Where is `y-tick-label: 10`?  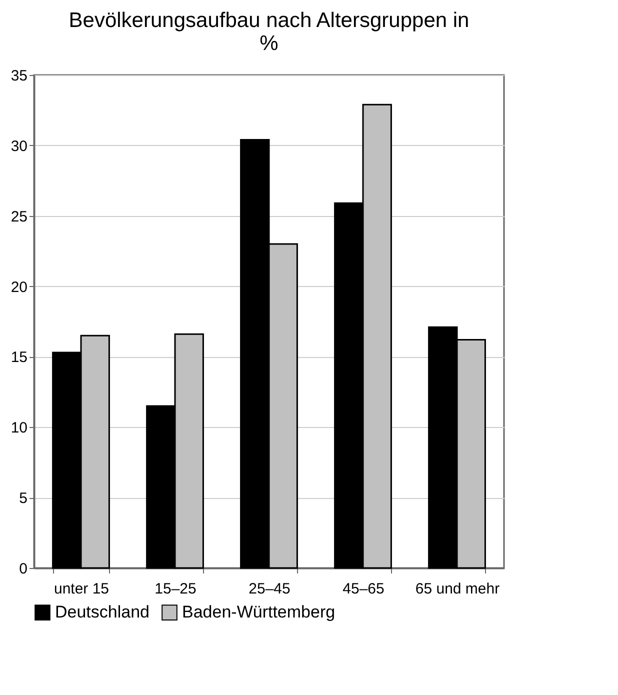
y-tick-label: 10 is located at coordinates (19, 428).